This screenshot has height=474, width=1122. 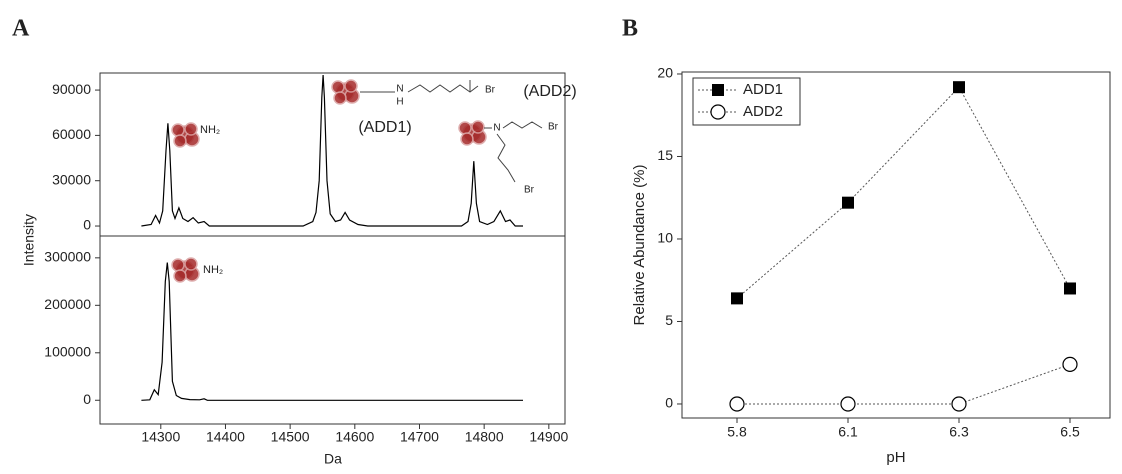 What do you see at coordinates (639, 245) in the screenshot?
I see `y-axis-label: Relative Abundance (%)` at bounding box center [639, 245].